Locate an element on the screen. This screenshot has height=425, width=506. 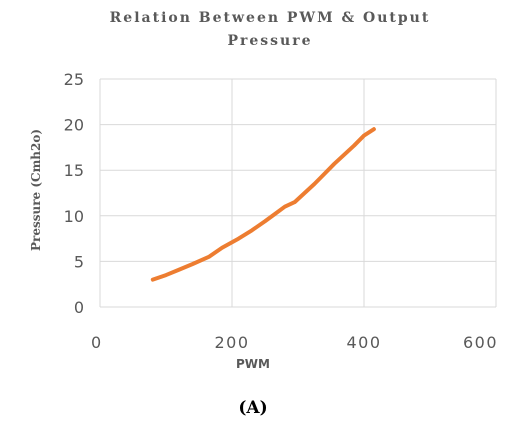
y-axis-label: Pressure (Cmh2o) is located at coordinates (36, 190).